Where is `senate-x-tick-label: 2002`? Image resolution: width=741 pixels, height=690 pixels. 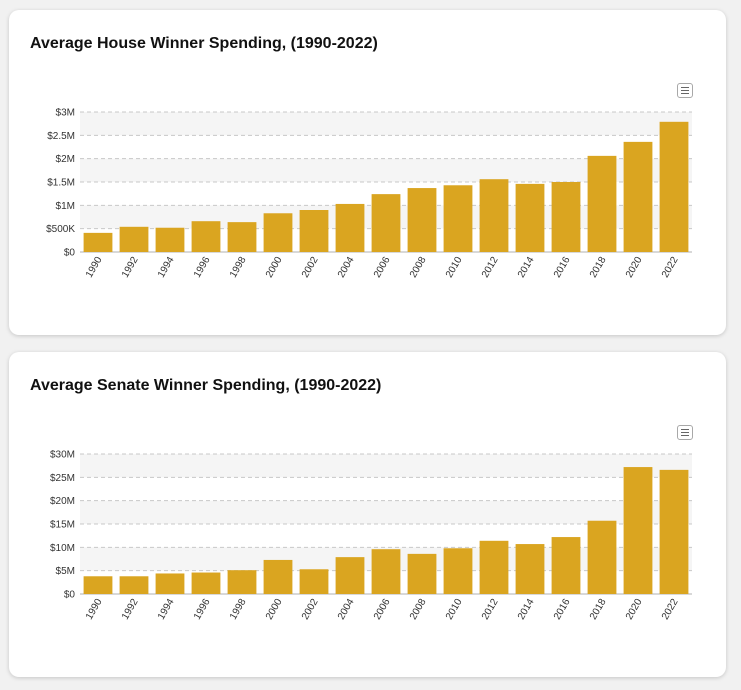
senate-x-tick-label: 2002 is located at coordinates (310, 609).